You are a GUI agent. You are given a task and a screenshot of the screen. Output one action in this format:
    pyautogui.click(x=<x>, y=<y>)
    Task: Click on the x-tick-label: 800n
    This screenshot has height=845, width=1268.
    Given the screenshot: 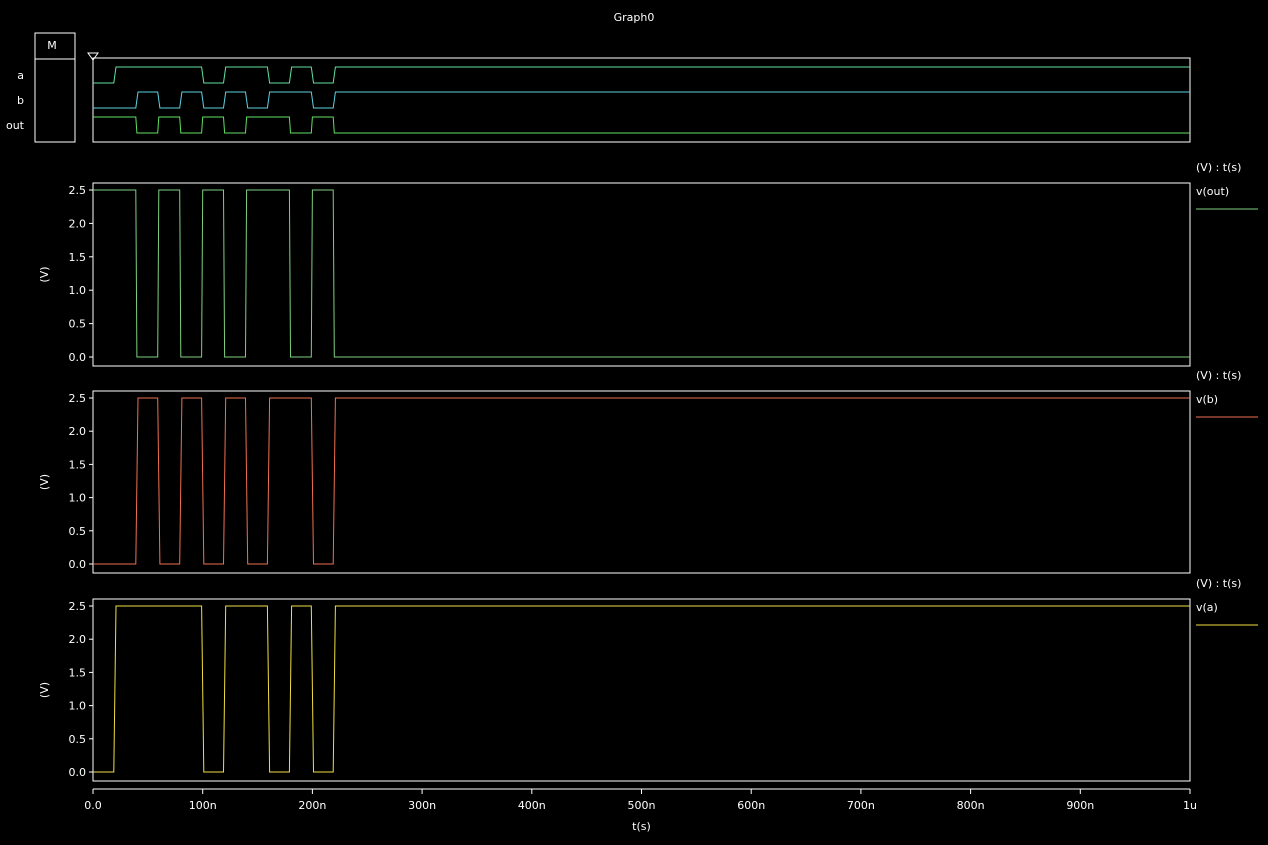 What is the action you would take?
    pyautogui.click(x=971, y=805)
    